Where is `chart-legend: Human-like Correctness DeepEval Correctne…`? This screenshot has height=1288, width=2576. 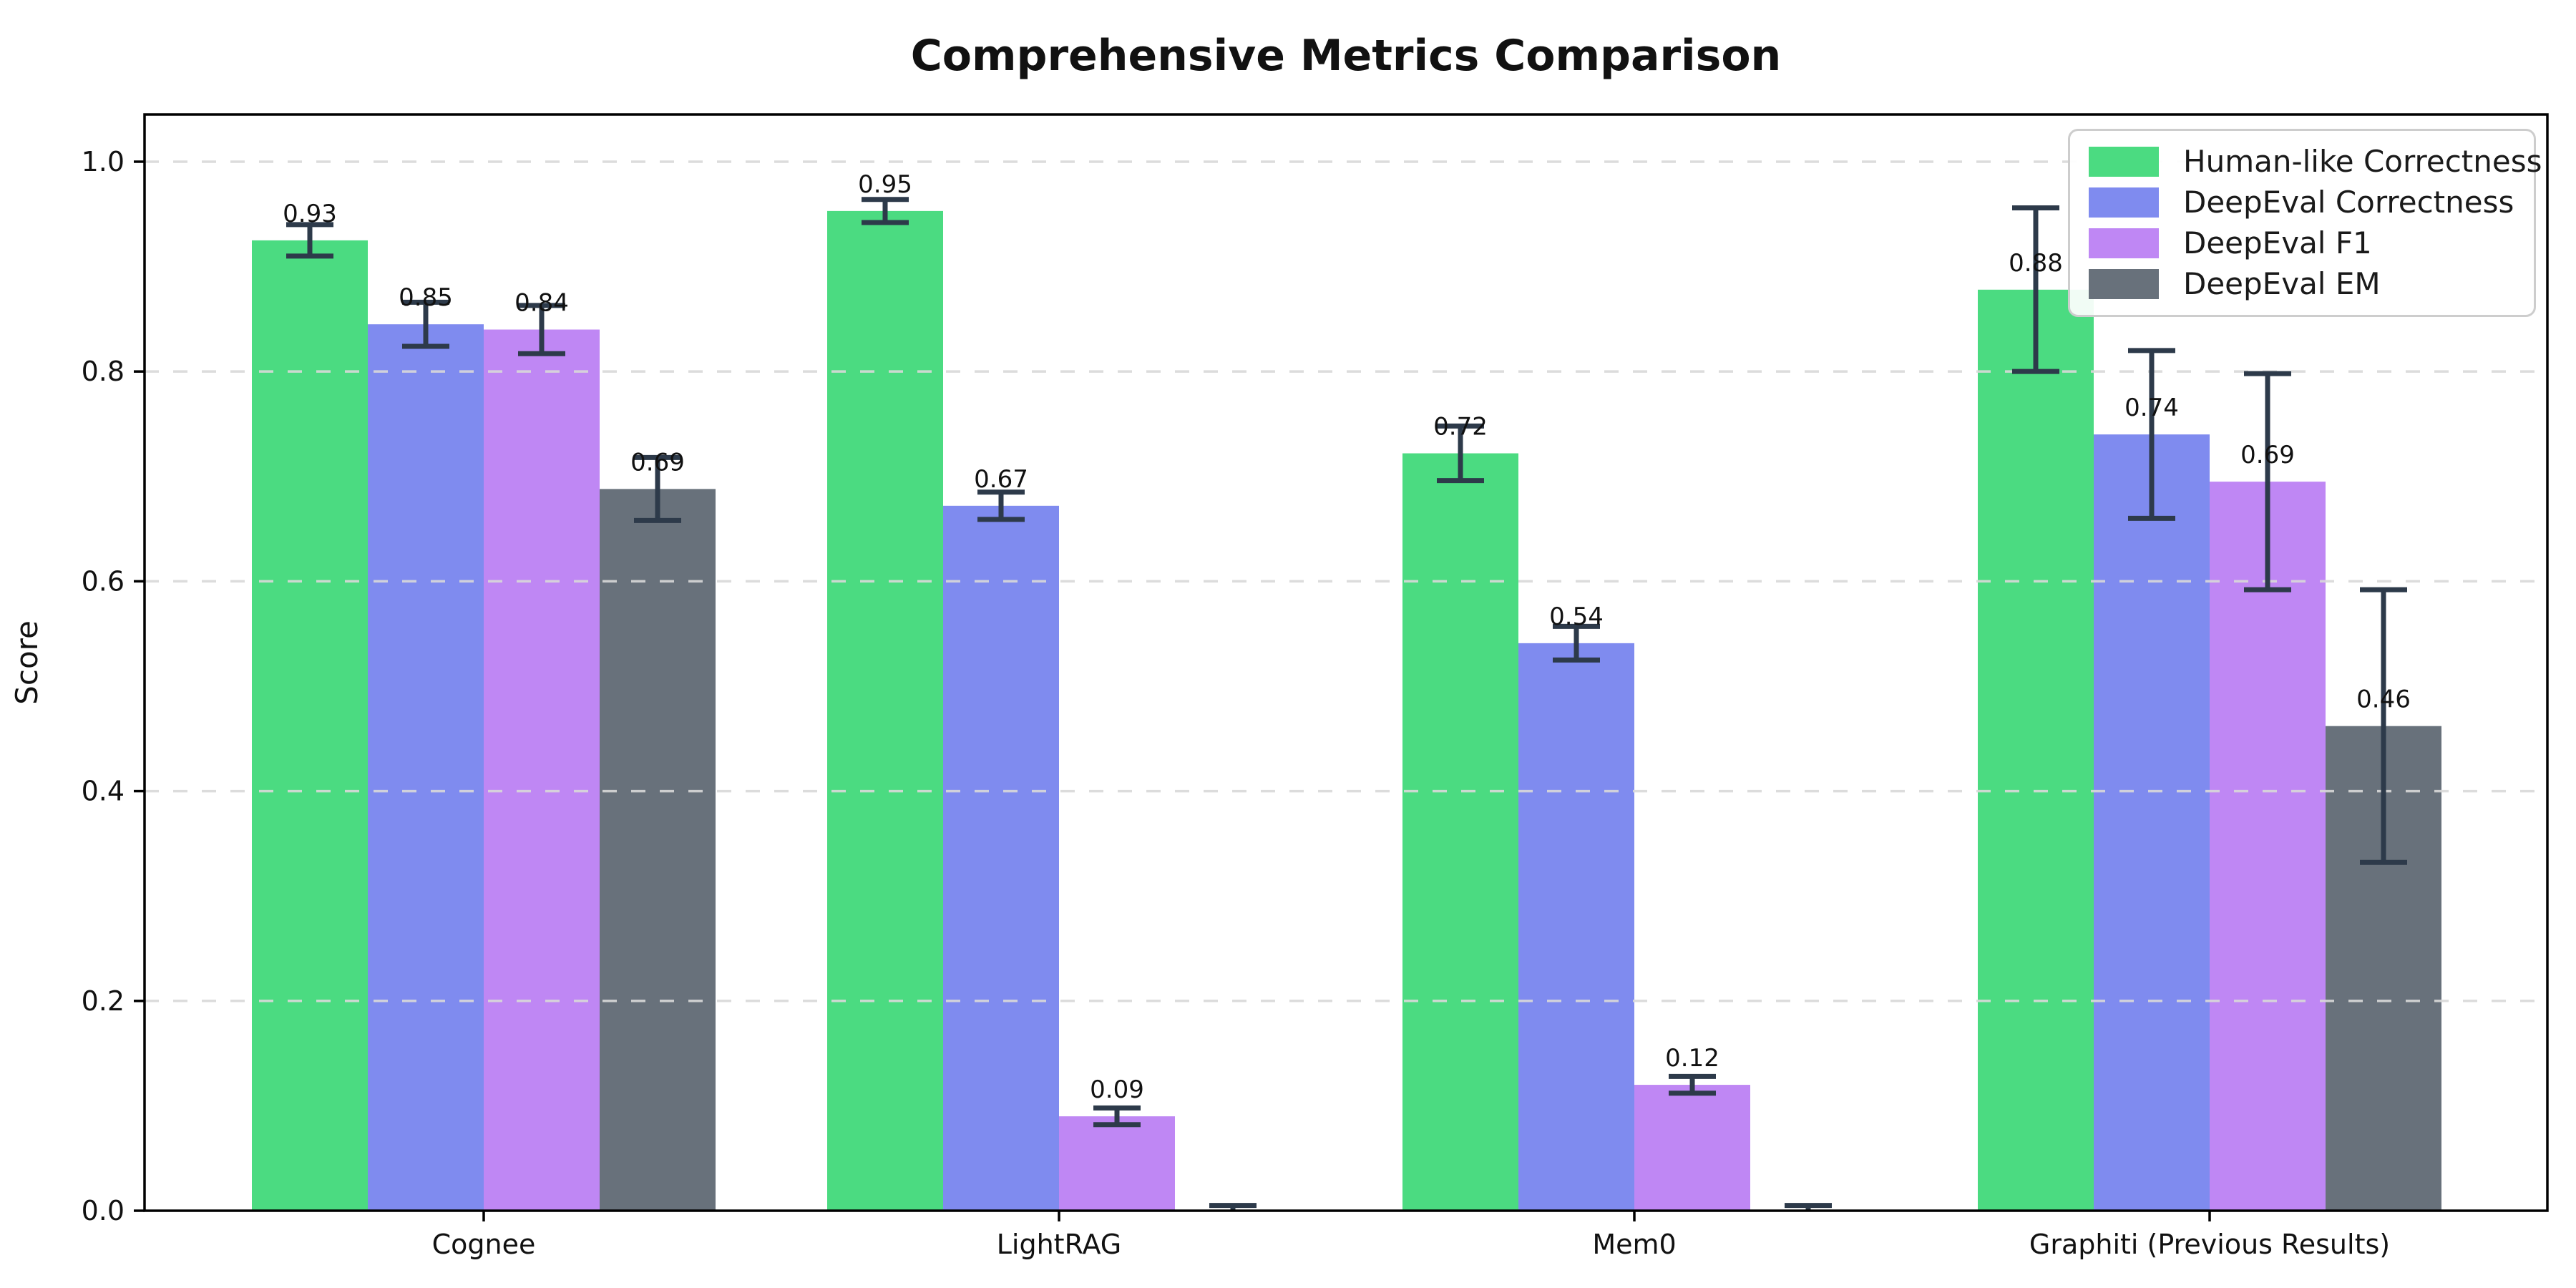
chart-legend: Human-like Correctness DeepEval Correctne… is located at coordinates (2305, 223).